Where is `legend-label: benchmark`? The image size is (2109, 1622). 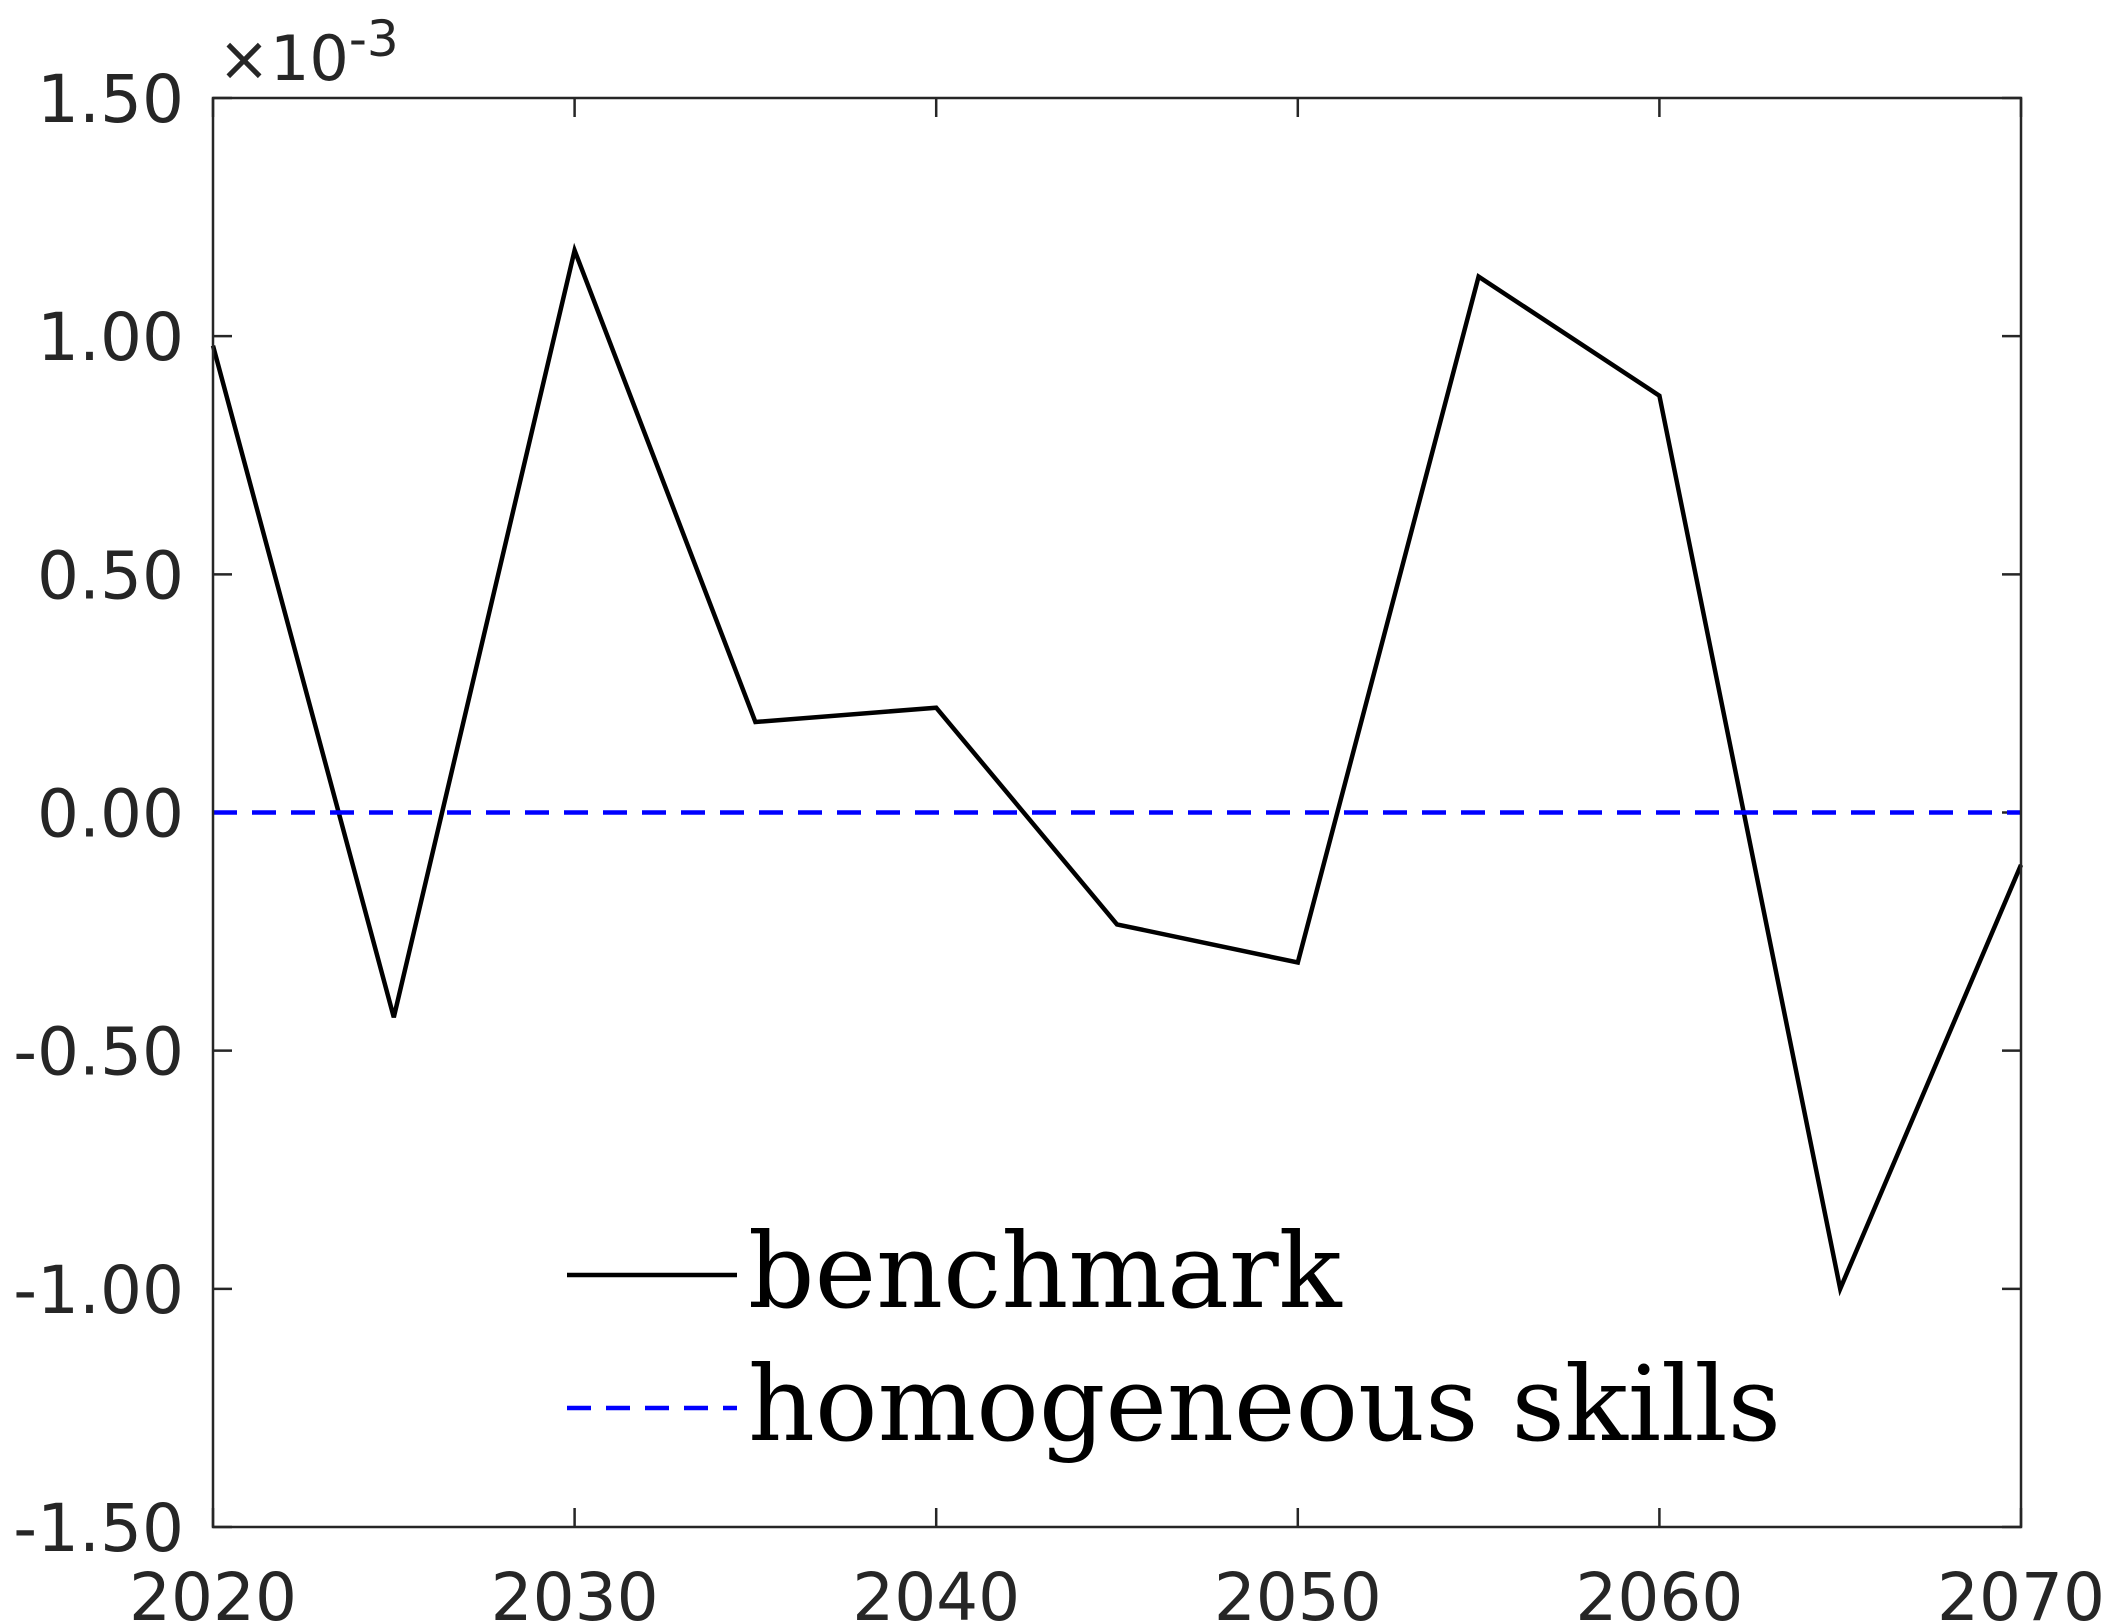
legend-label: benchmark is located at coordinates (1045, 1271).